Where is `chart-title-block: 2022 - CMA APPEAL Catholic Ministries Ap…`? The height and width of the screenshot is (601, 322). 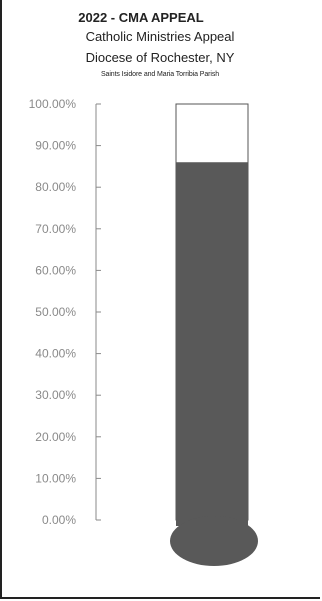 chart-title-block: 2022 - CMA APPEAL Catholic Ministries Ap… is located at coordinates (160, 46).